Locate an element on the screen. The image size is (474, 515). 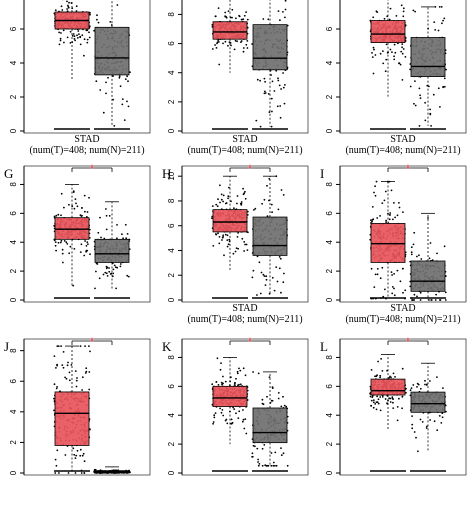
box-tumor is located at coordinates (72, 229).